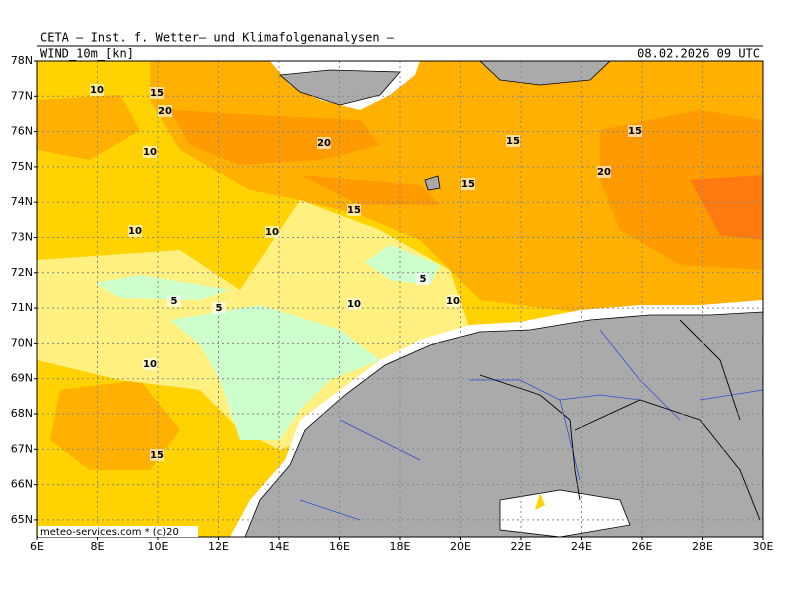 The height and width of the screenshot is (600, 800). I want to click on snow-land, so click(565, 513).